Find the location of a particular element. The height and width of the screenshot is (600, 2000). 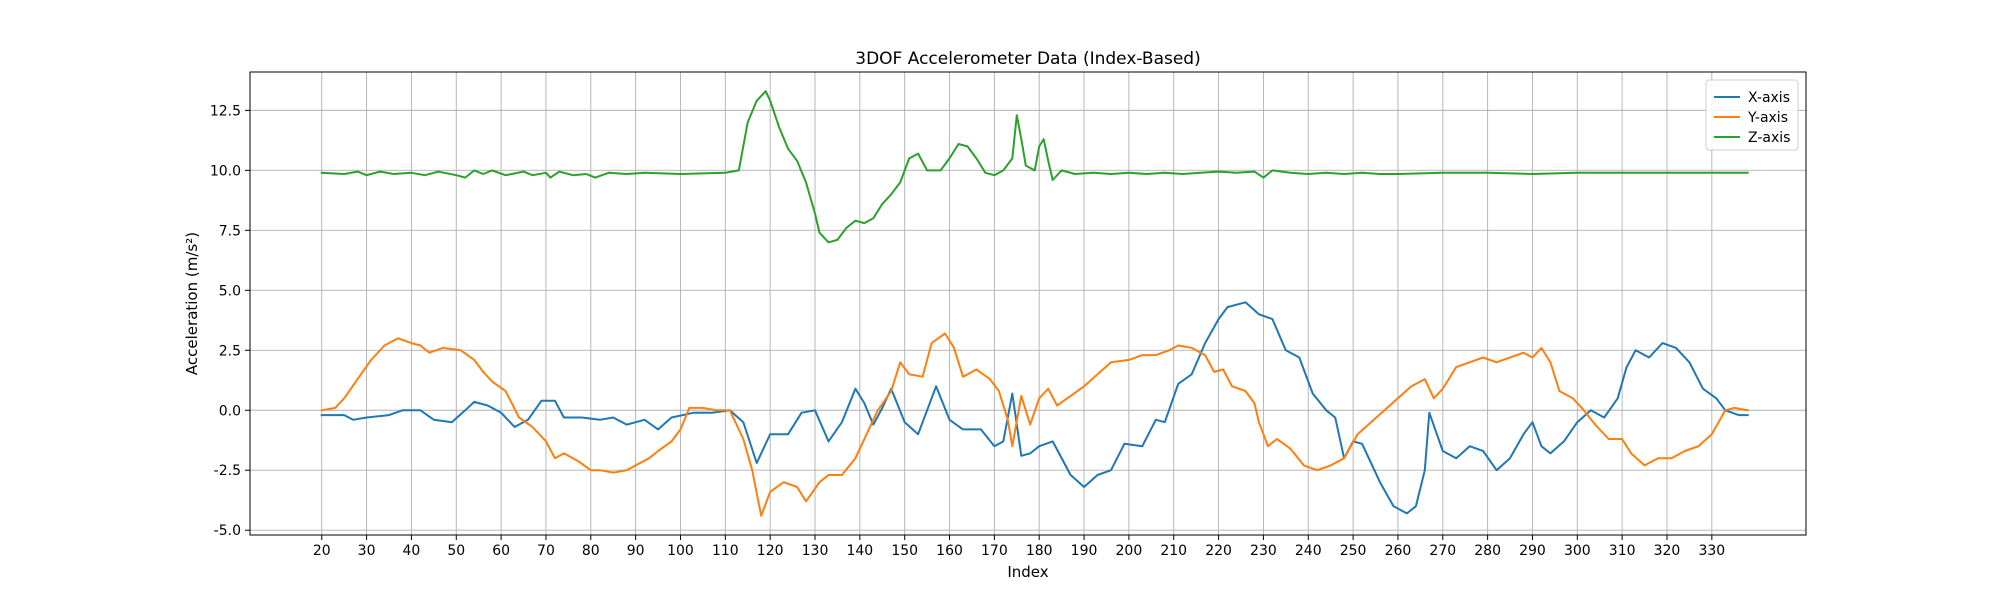

x-tick-label: 270 is located at coordinates (1442, 551).